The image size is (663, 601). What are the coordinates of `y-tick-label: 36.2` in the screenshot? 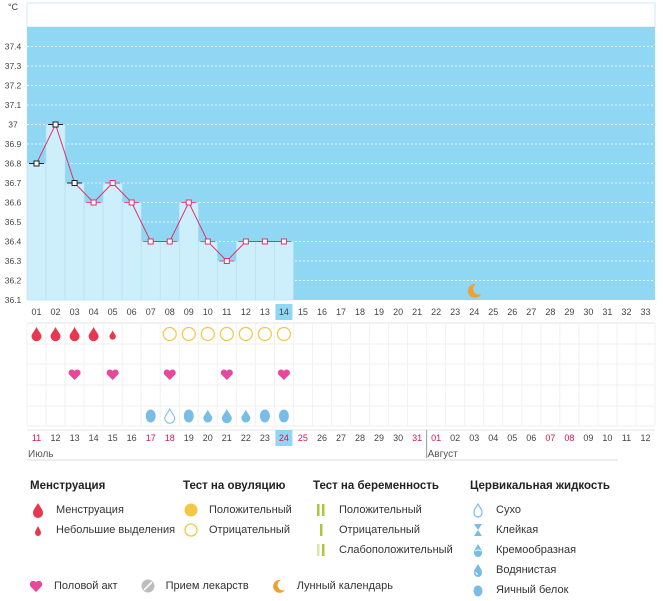 It's located at (13, 281).